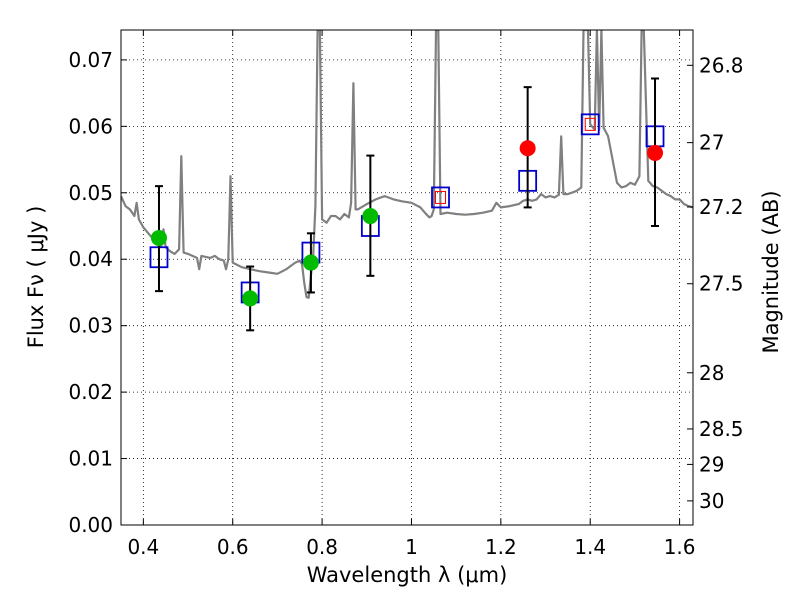 Image resolution: width=800 pixels, height=600 pixels. Describe the element at coordinates (90, 126) in the screenshot. I see `y-tick-label: 0.06` at that location.